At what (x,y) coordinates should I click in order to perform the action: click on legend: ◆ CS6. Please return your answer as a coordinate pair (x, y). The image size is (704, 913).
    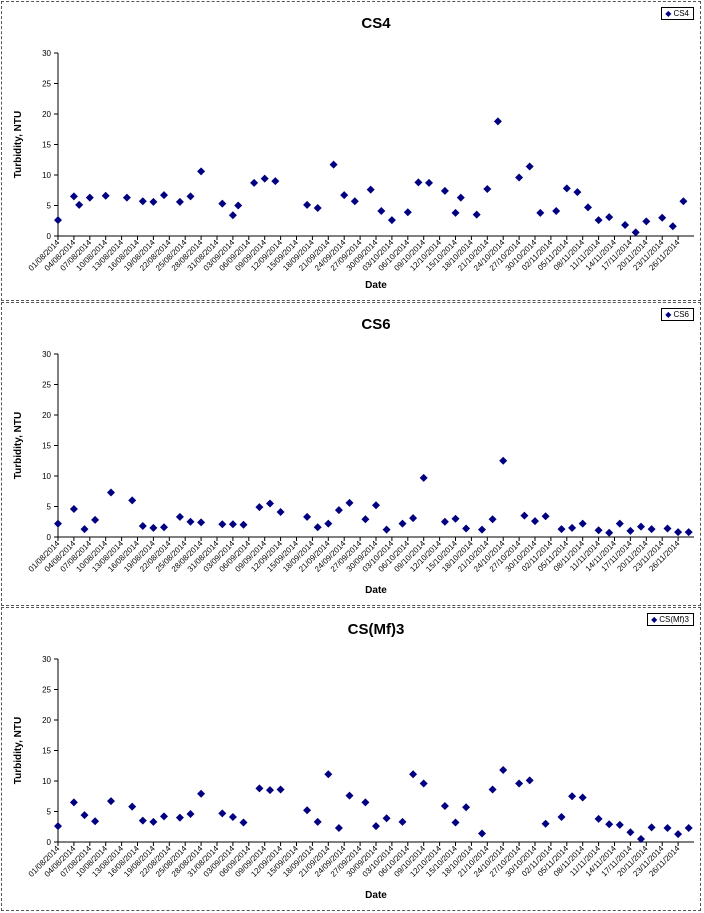
    Looking at the image, I should click on (677, 314).